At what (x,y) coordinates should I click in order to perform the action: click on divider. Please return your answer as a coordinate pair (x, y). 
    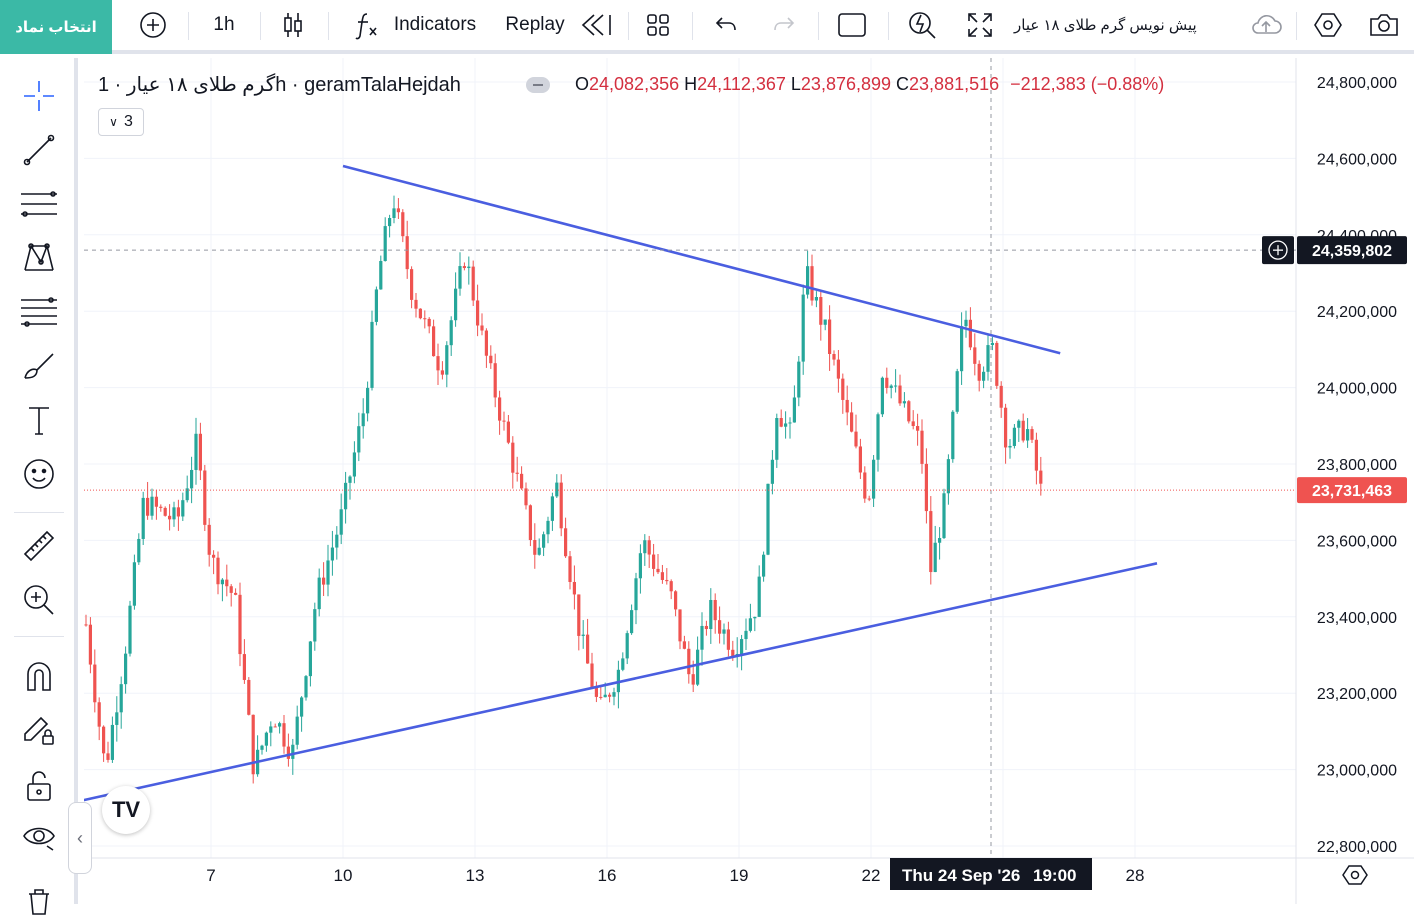
    Looking at the image, I should click on (888, 26).